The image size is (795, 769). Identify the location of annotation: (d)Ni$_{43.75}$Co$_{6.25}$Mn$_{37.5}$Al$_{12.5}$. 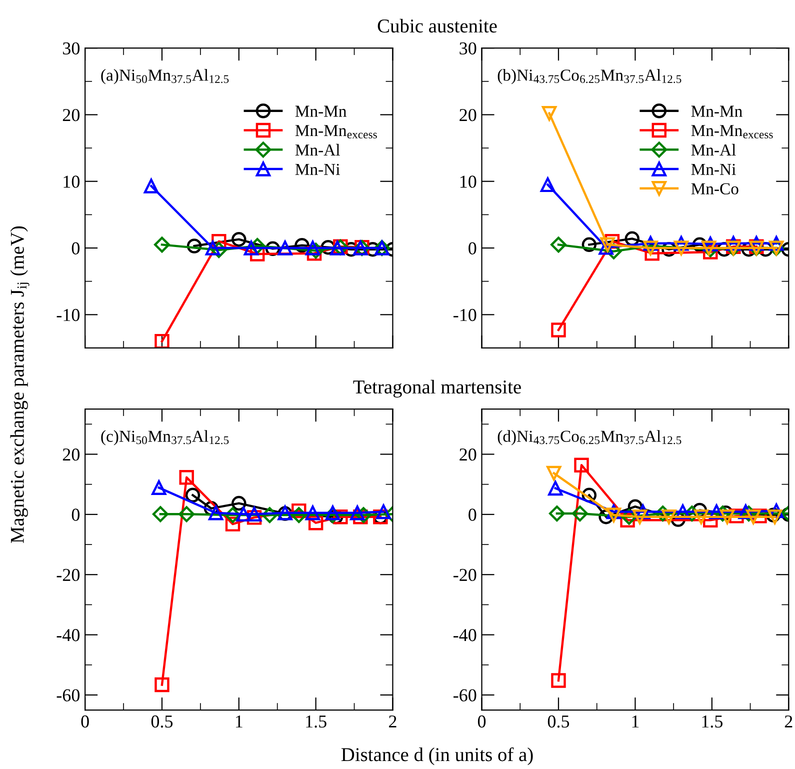
(590, 438).